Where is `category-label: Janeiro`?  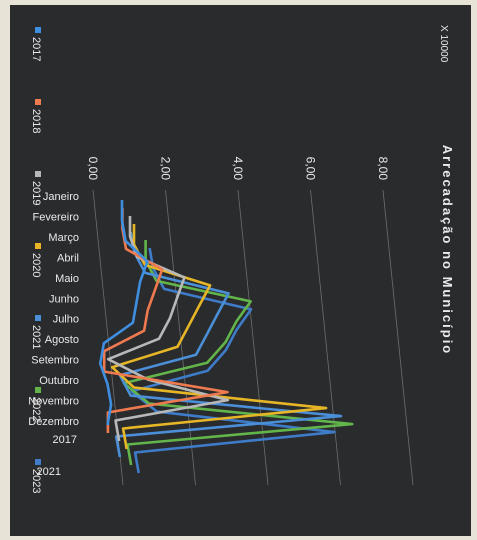
category-label: Janeiro is located at coordinates (61, 197).